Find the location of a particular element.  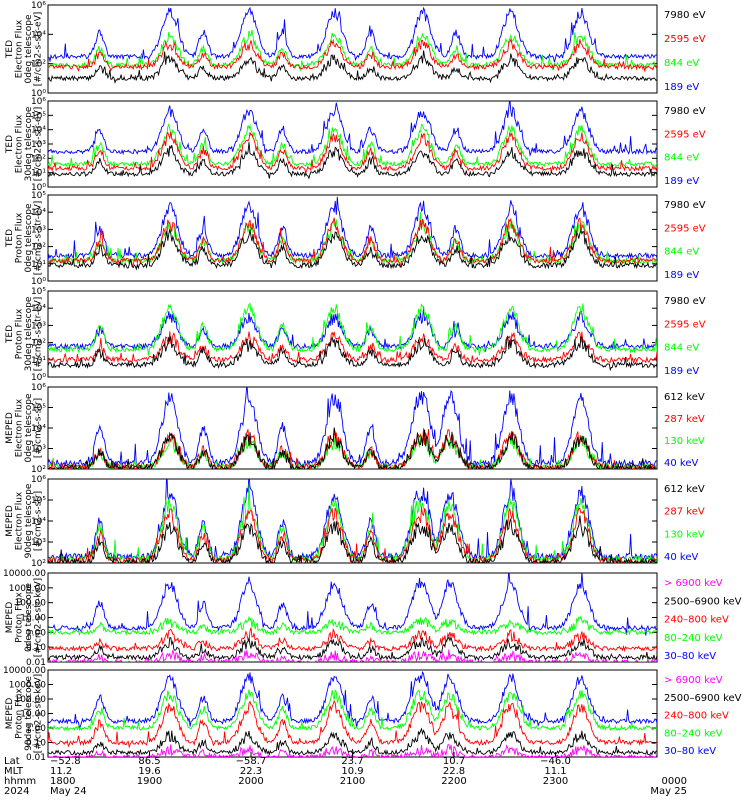

legend-red: 240–800 keV is located at coordinates (696, 716).